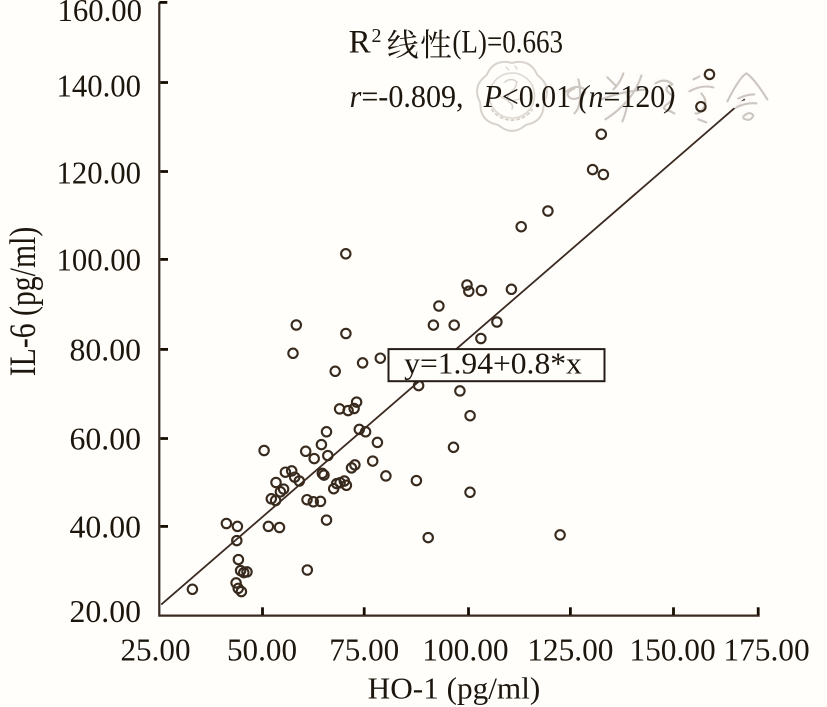 This screenshot has height=707, width=827. I want to click on svg-text: HO-1 (pg/ml), so click(454, 688).